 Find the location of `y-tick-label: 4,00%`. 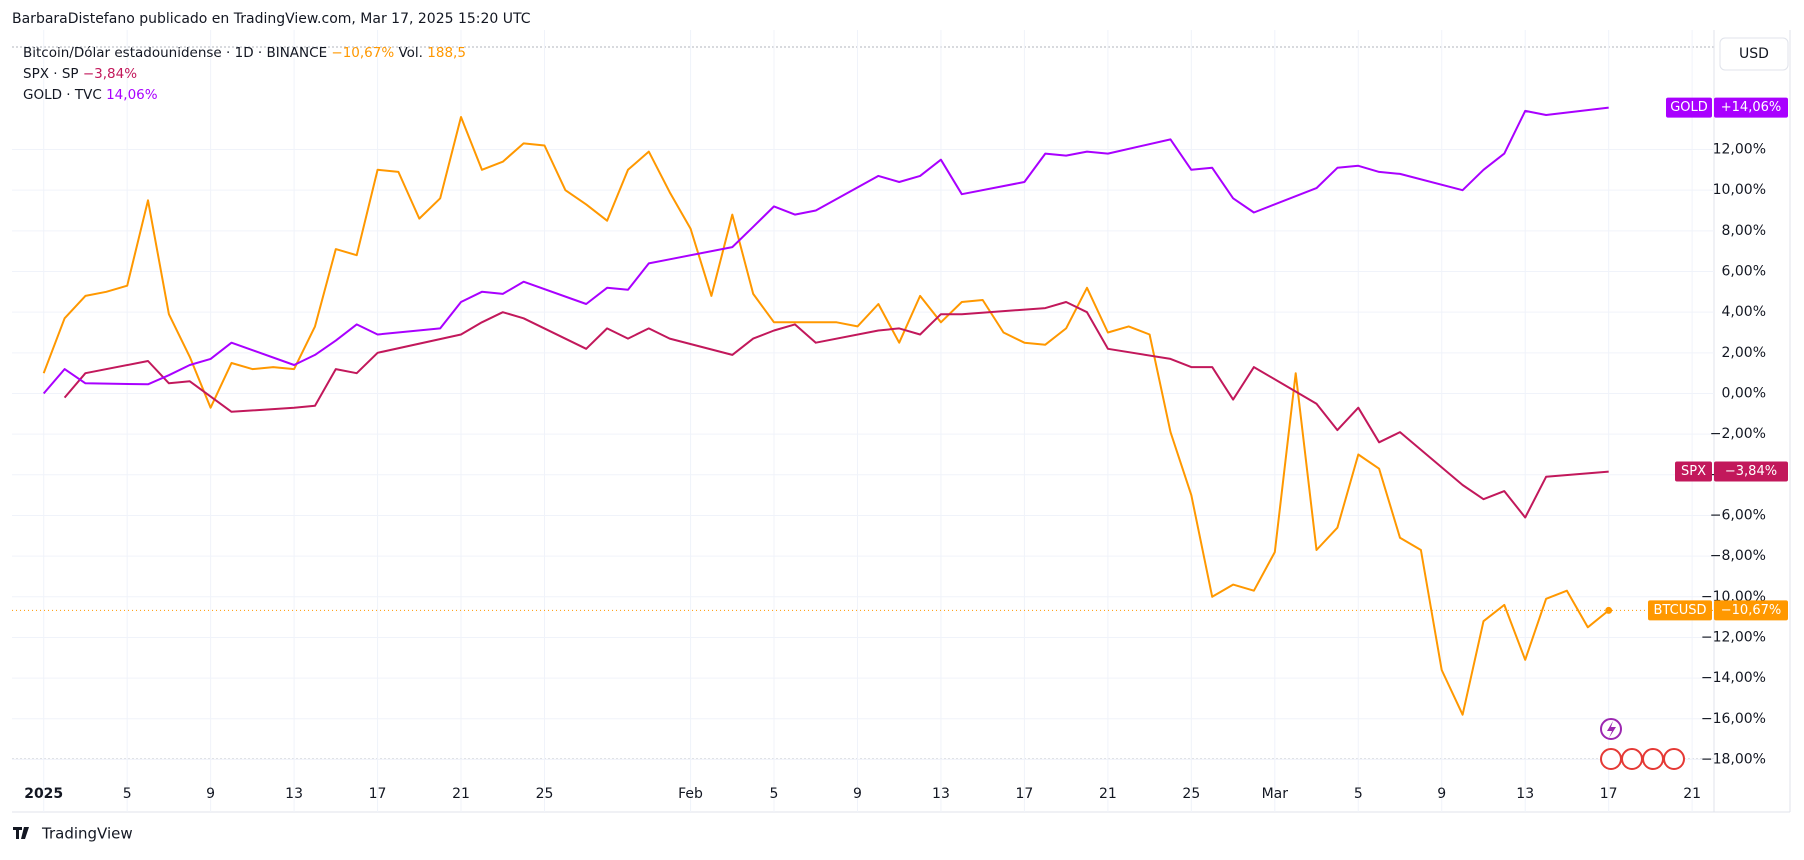

y-tick-label: 4,00% is located at coordinates (1744, 312).